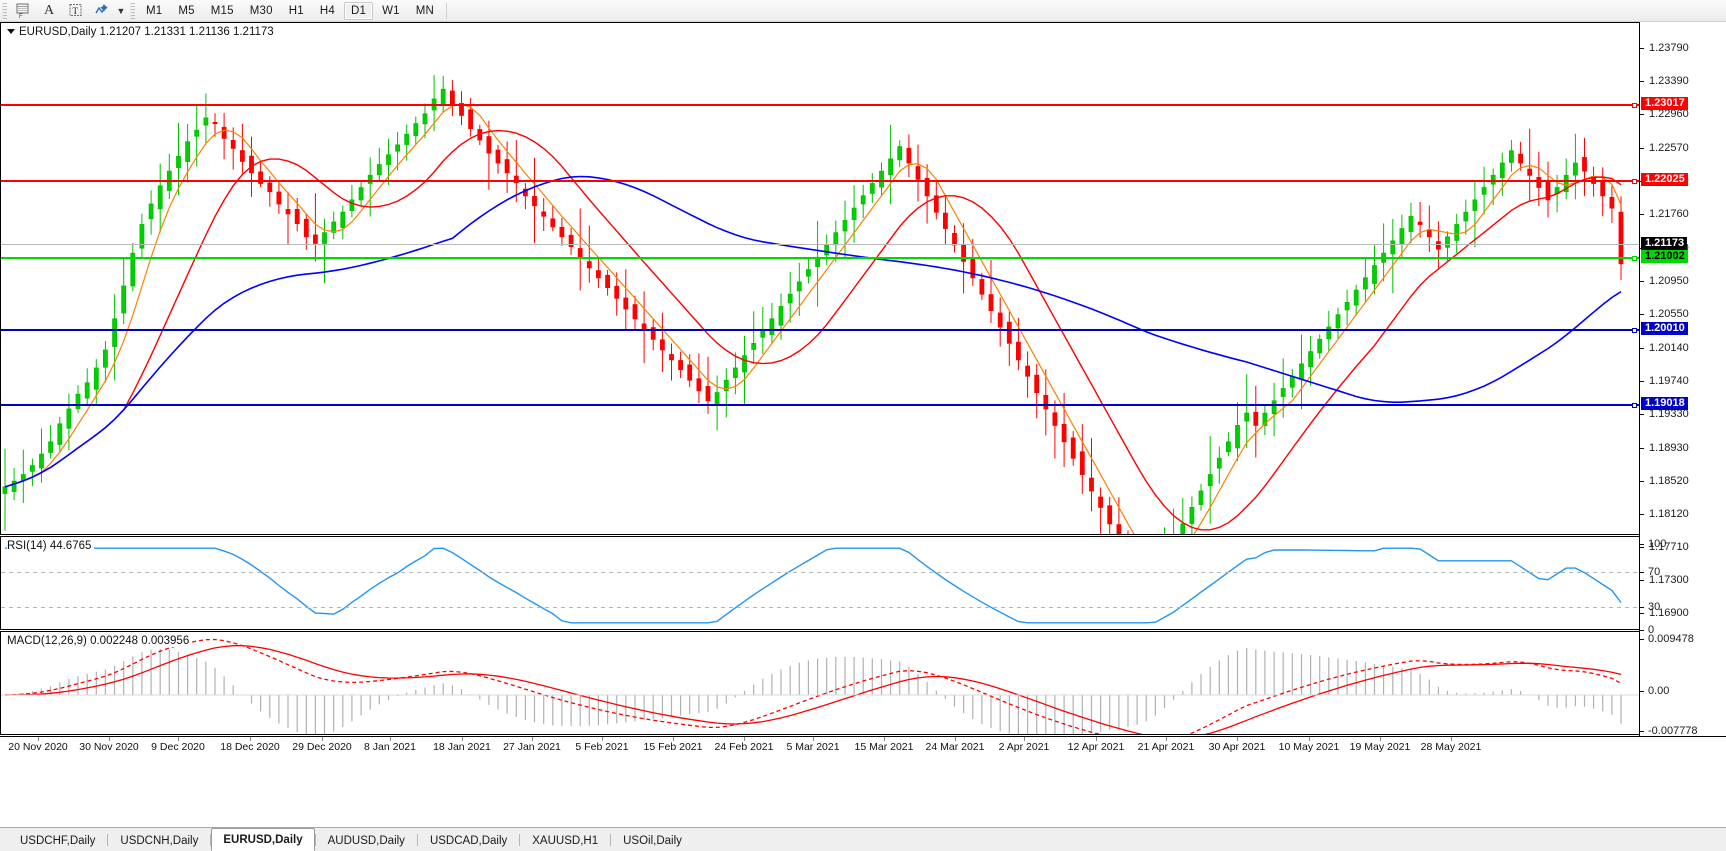 This screenshot has width=1726, height=851. I want to click on date-label: 2 Apr 2021, so click(1024, 747).